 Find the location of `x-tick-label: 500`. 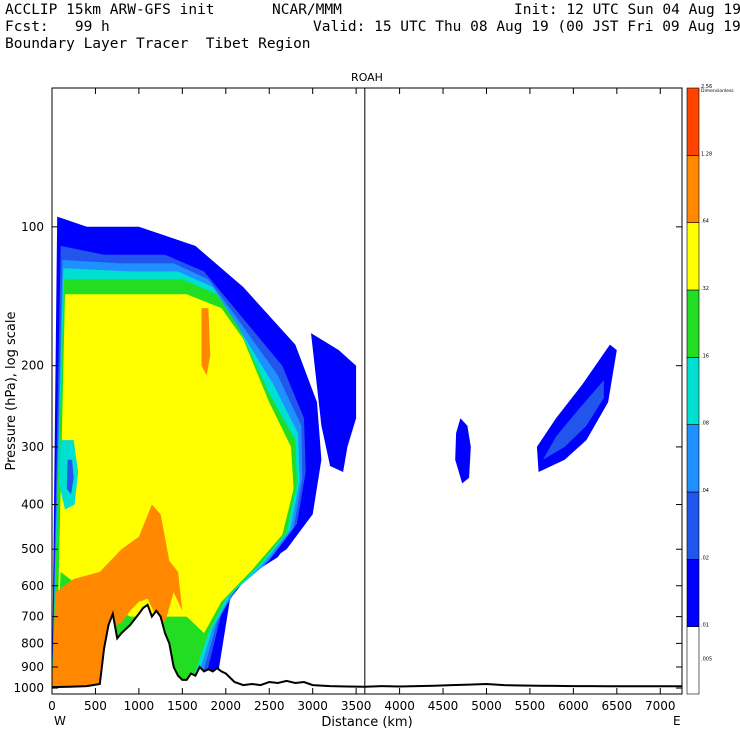

x-tick-label: 500 is located at coordinates (95, 706).